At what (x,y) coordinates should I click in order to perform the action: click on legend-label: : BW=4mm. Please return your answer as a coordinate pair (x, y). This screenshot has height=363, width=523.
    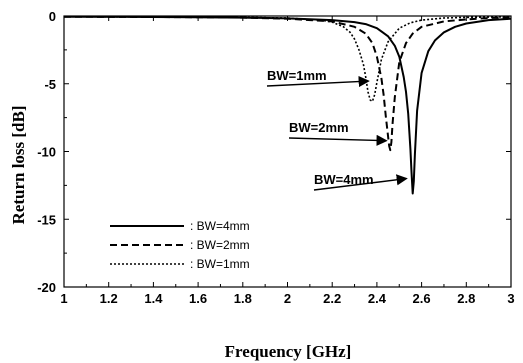
    Looking at the image, I should click on (220, 226).